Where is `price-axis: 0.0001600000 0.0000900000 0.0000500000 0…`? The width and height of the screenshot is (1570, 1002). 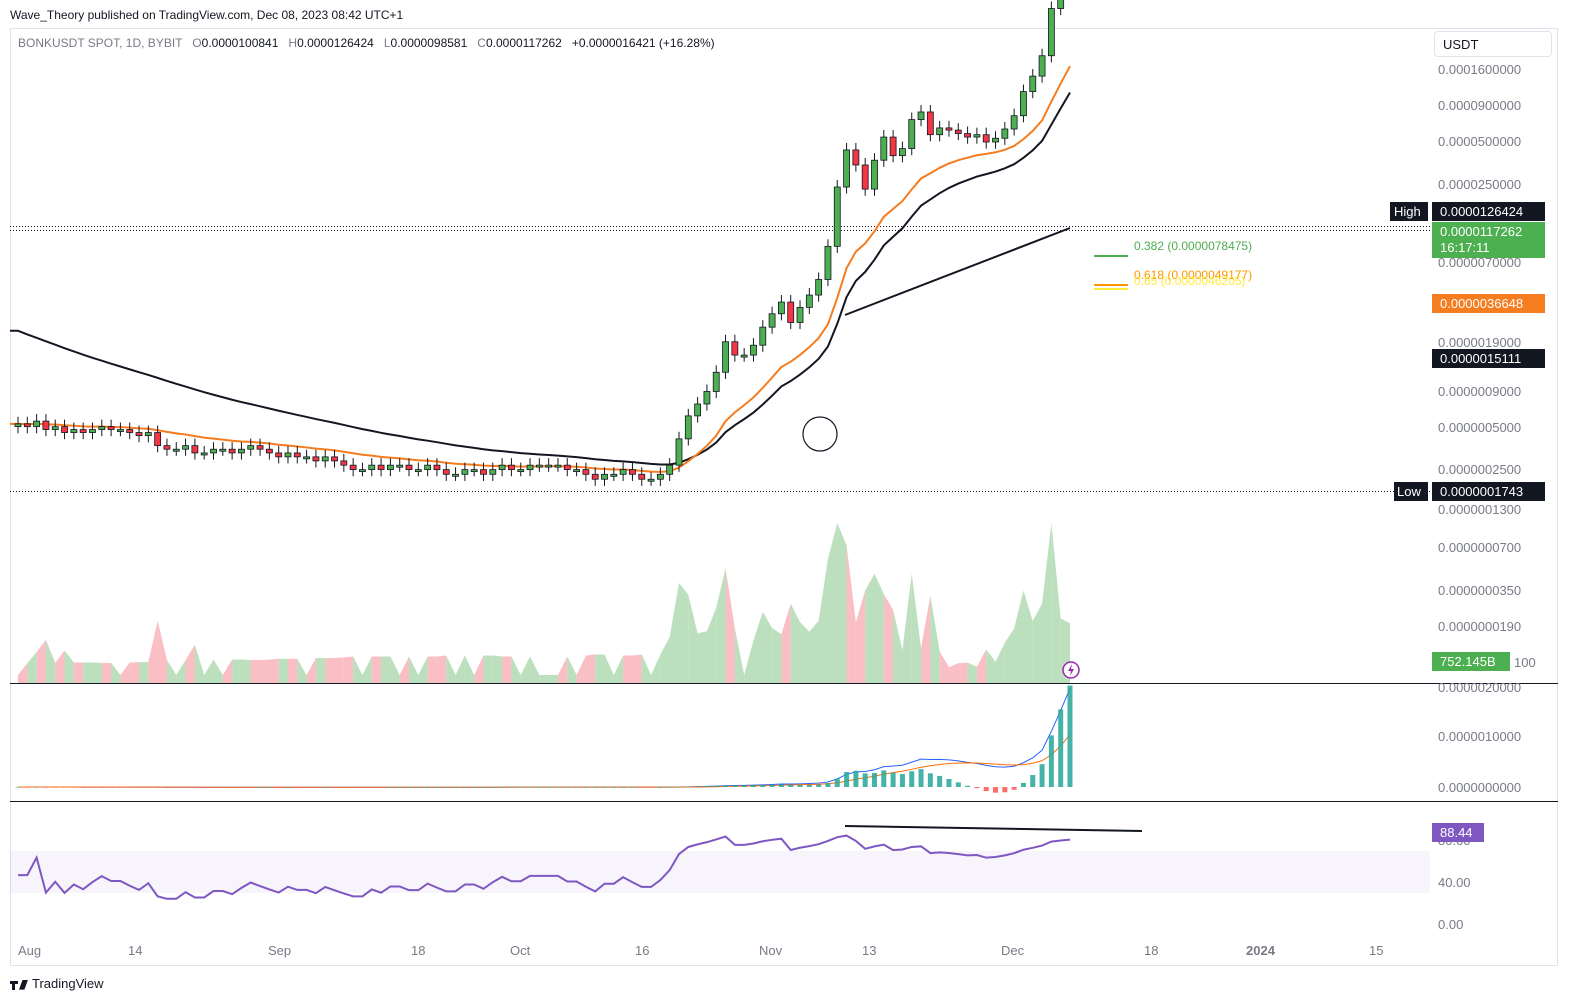 price-axis: 0.0001600000 0.0000900000 0.0000500000 0… is located at coordinates (1479, 348).